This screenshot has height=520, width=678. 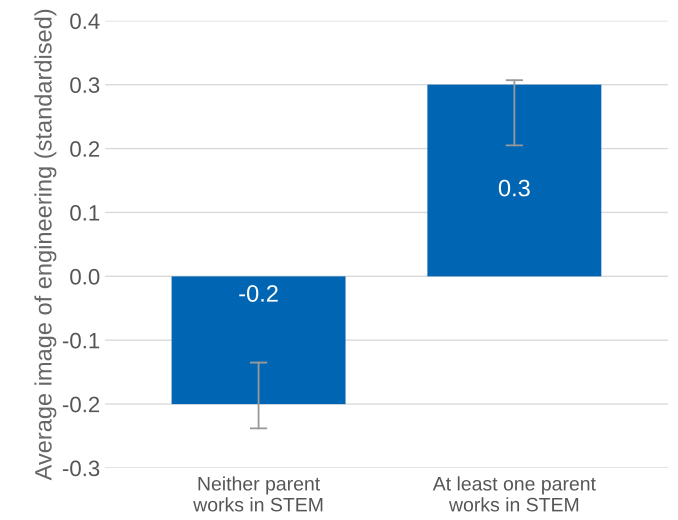 I want to click on data-label: 0.3, so click(x=514, y=188).